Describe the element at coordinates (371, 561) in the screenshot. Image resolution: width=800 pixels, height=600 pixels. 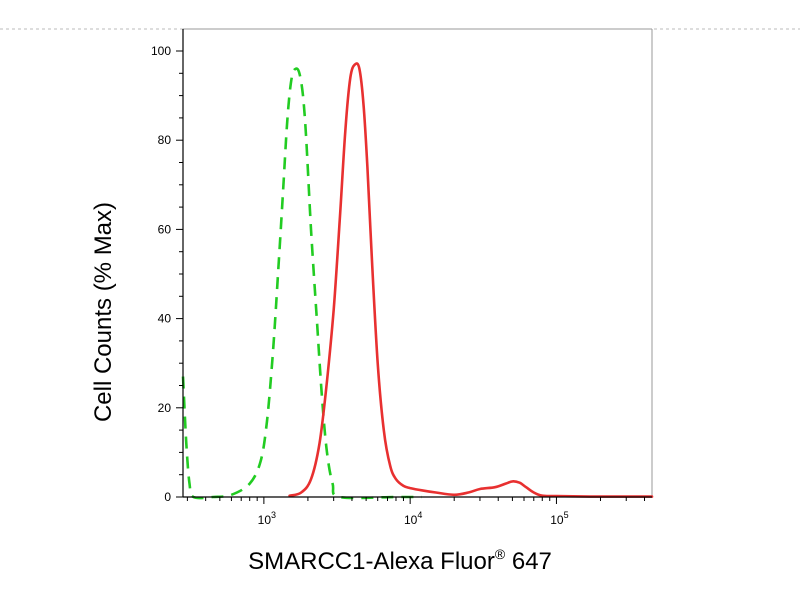
I see `x-axis-title-main: SMARCC1-Alexa Fluor` at that location.